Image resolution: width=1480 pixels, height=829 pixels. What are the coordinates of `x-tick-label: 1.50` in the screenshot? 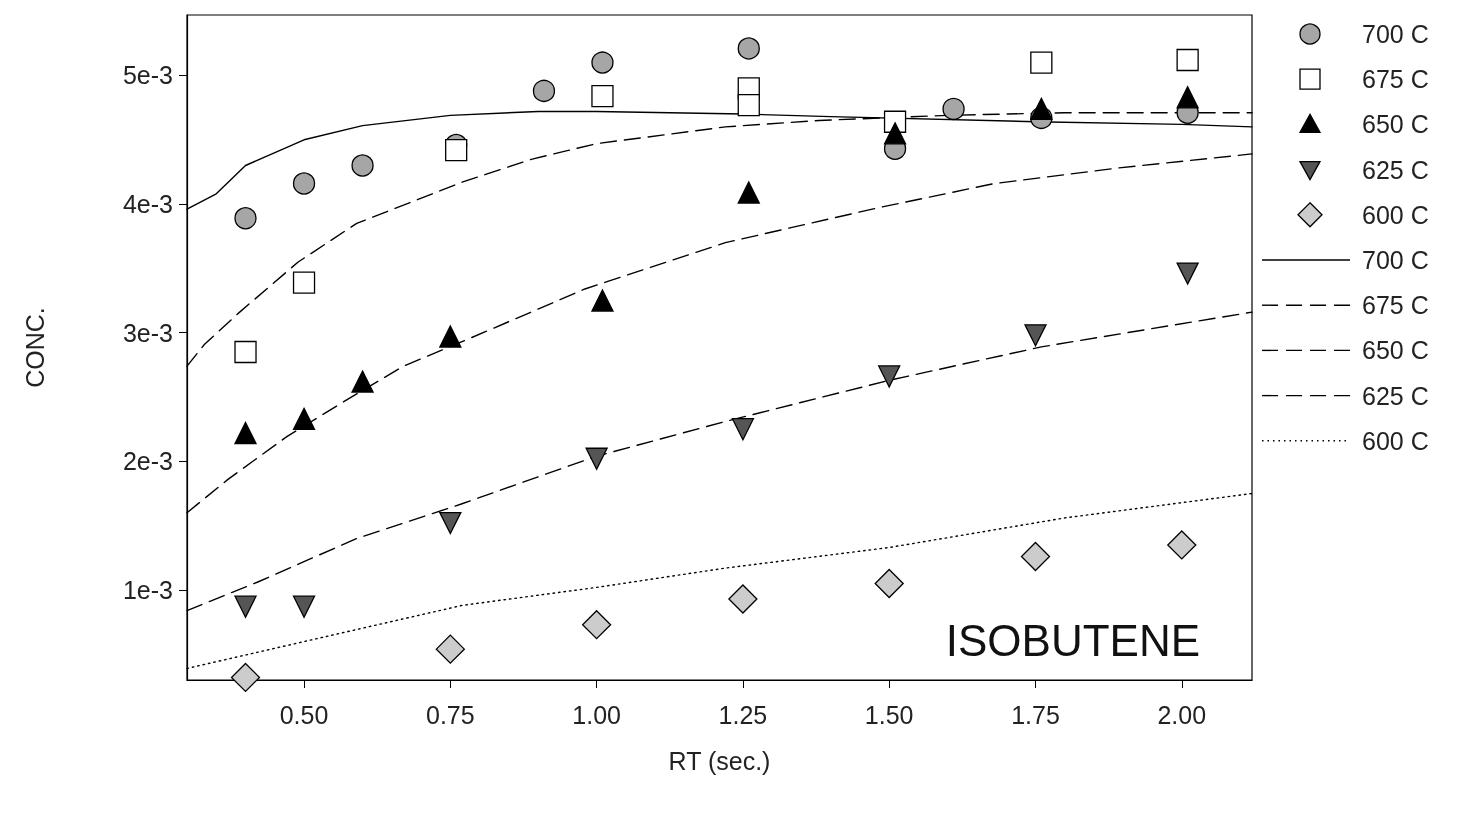 It's located at (889, 714).